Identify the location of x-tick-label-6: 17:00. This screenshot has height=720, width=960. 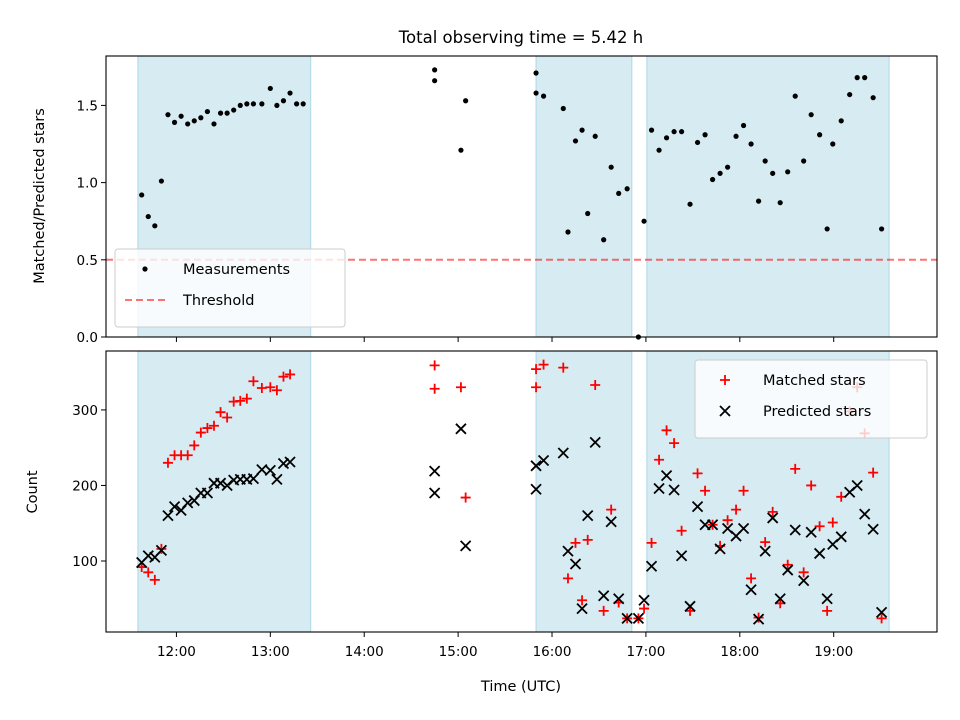
(645, 652).